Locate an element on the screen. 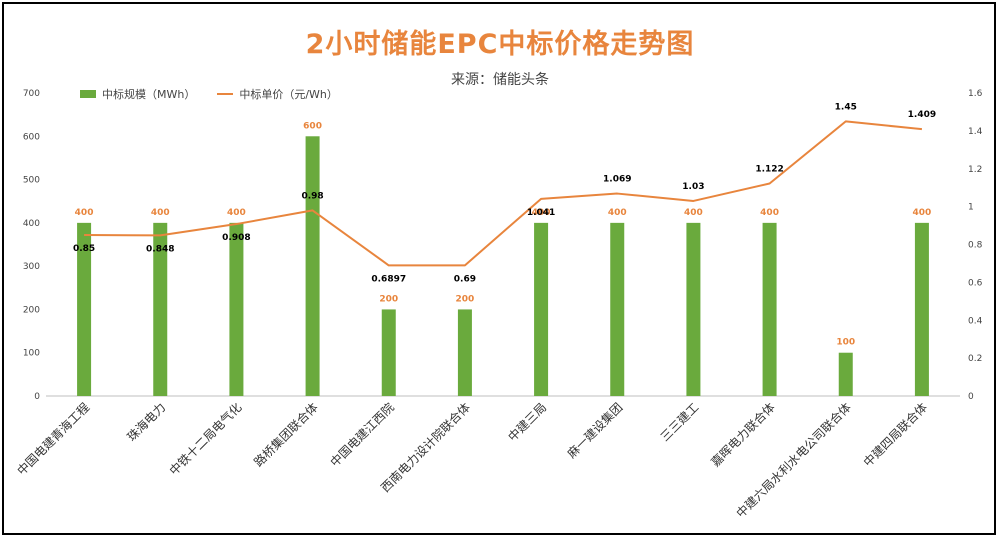 The width and height of the screenshot is (1000, 539). line-data-label: 0.6897 is located at coordinates (388, 279).